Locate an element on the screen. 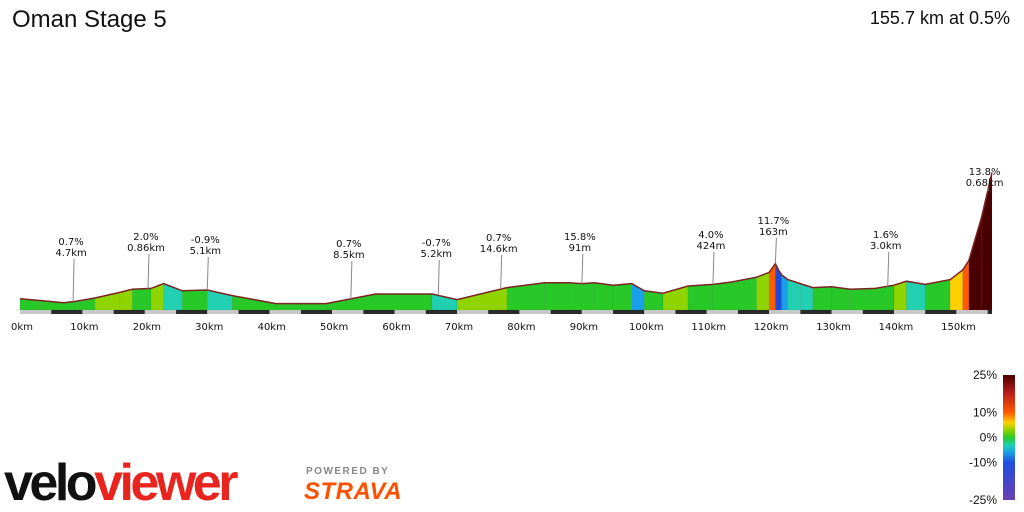 Image resolution: width=1024 pixels, height=512 pixels. annotation-distance: 3.0km is located at coordinates (885, 246).